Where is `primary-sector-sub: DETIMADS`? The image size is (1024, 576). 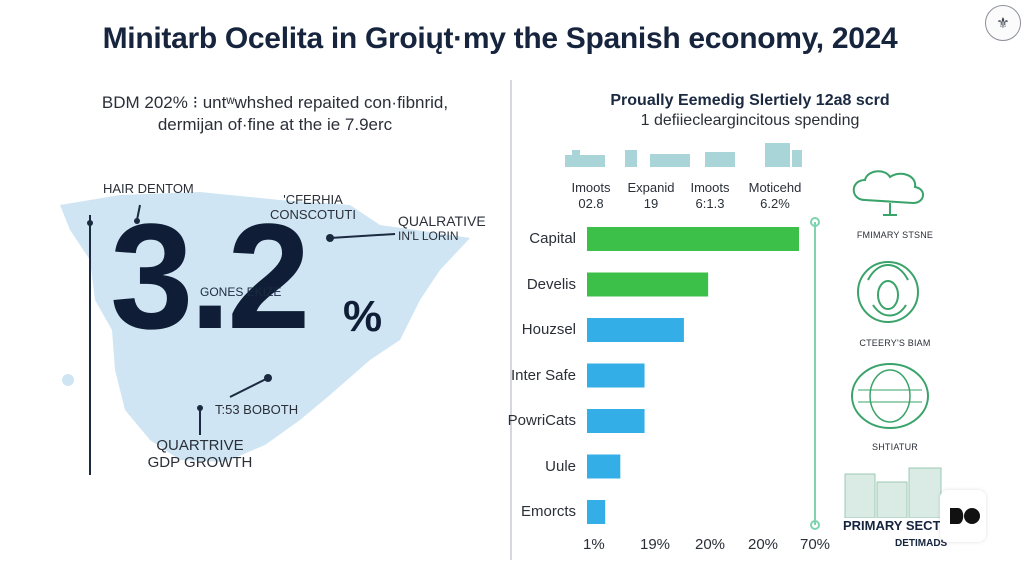 primary-sector-sub: DETIMADS is located at coordinates (921, 543).